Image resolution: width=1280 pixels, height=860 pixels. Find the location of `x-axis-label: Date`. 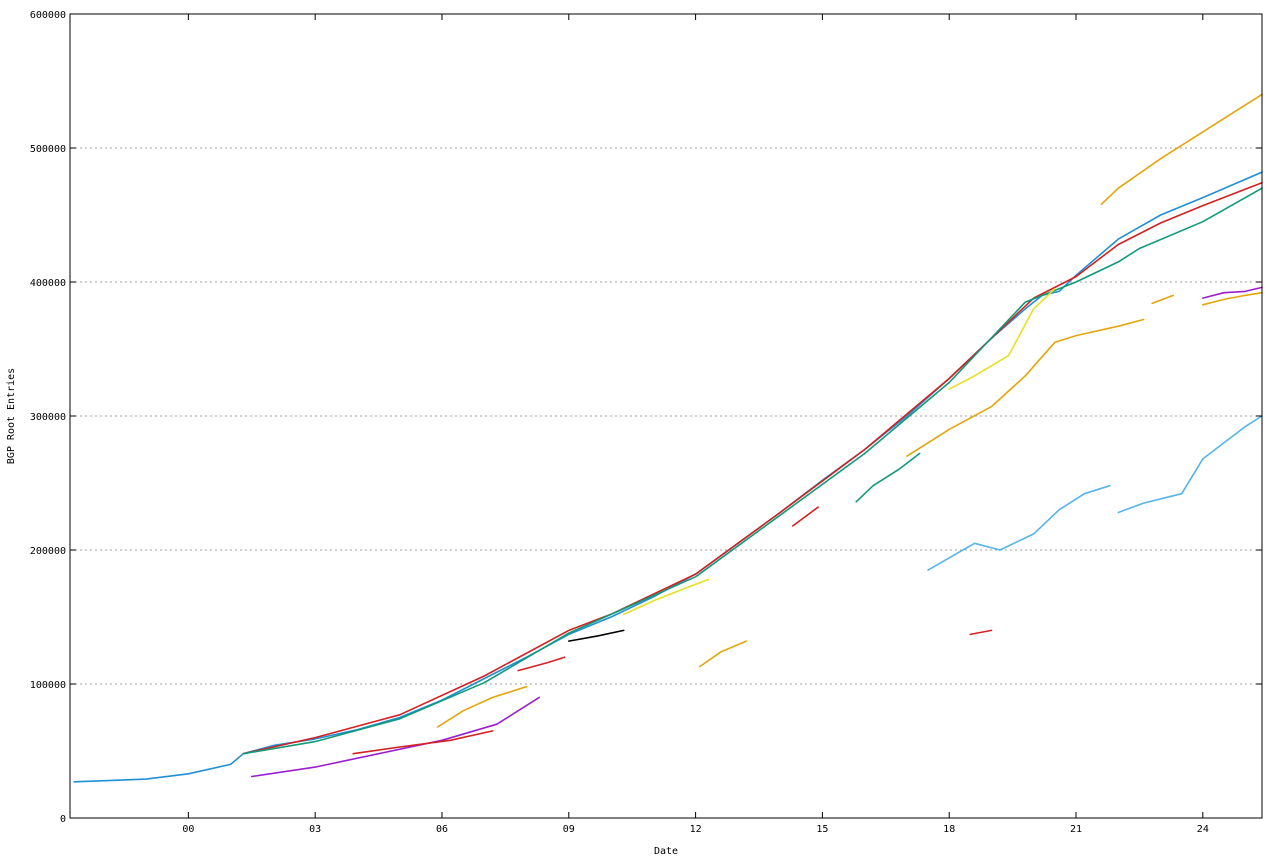

x-axis-label: Date is located at coordinates (666, 851).